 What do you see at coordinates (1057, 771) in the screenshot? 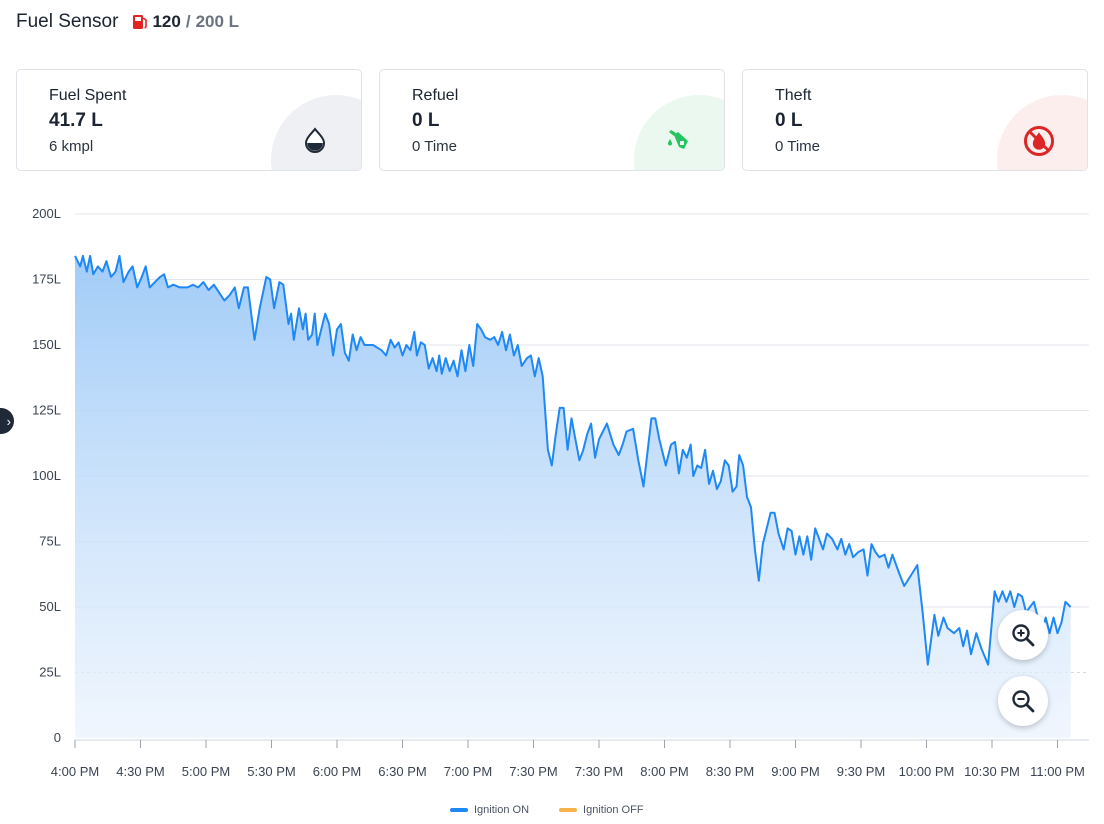
I see `x-tick-label: 11:00 PM` at bounding box center [1057, 771].